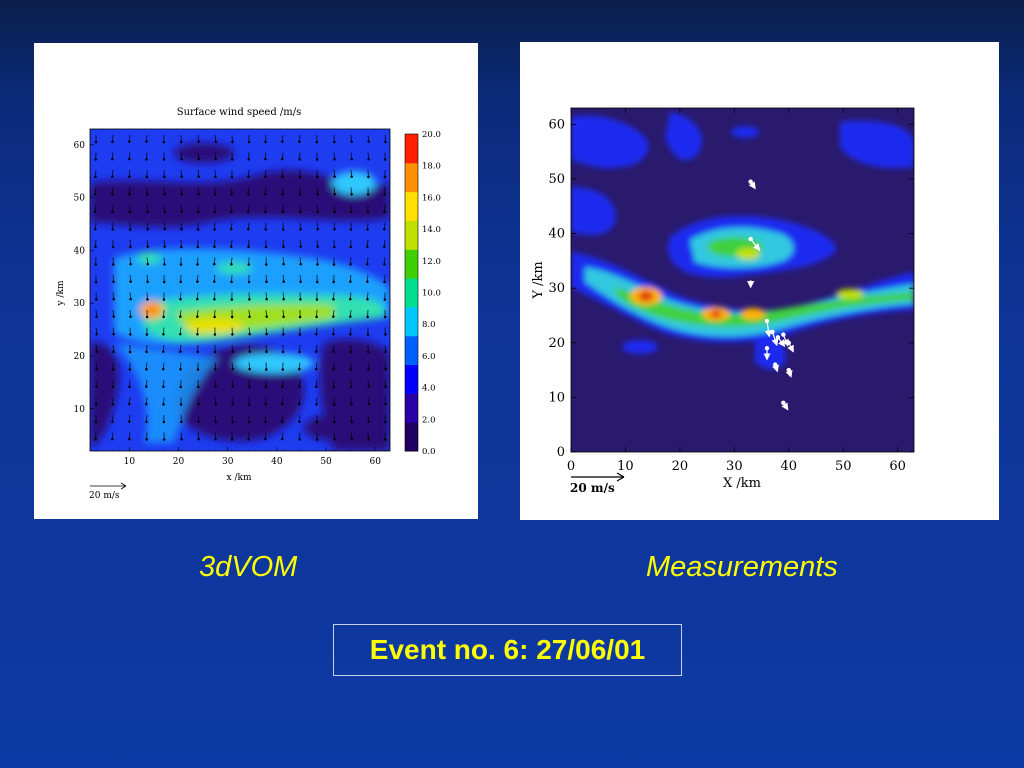 The image size is (1024, 768). Describe the element at coordinates (239, 478) in the screenshot. I see `x-axis-label: x /km` at that location.